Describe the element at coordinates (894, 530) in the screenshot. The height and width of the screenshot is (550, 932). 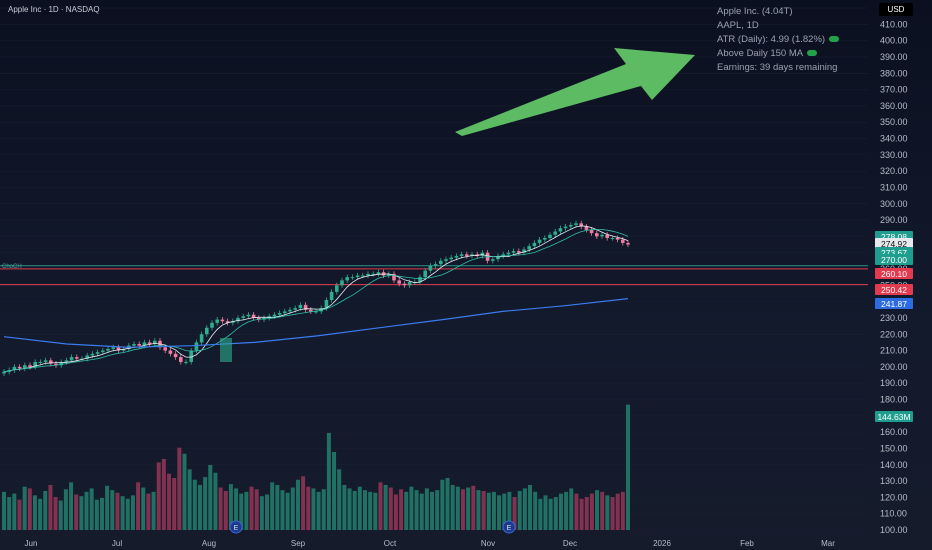
I see `y-tick-label: 100.00` at that location.